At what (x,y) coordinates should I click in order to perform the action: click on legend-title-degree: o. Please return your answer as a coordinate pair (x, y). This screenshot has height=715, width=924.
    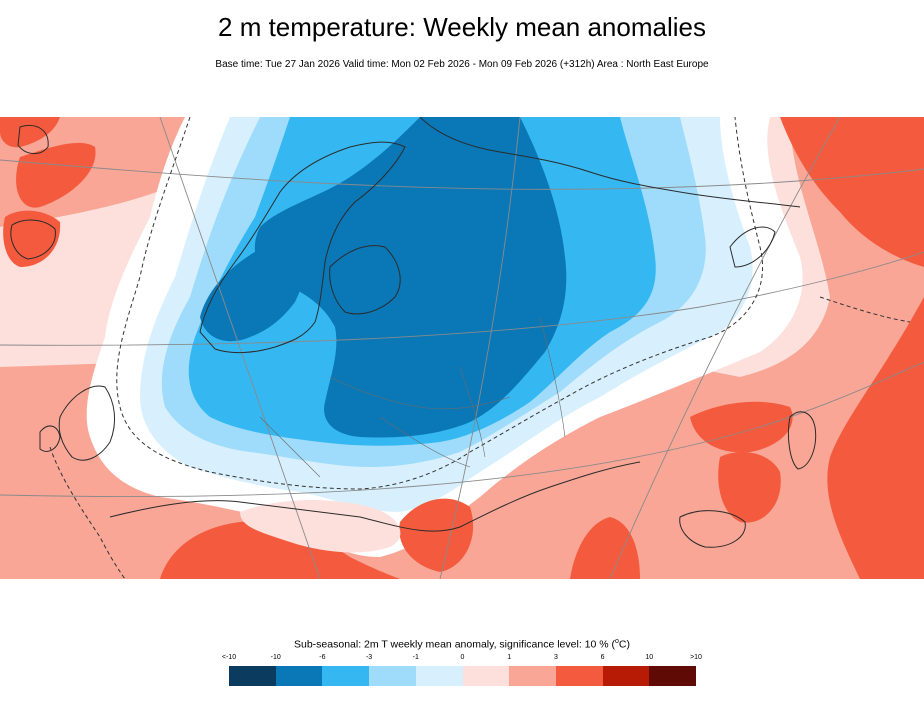
    Looking at the image, I should click on (617, 641).